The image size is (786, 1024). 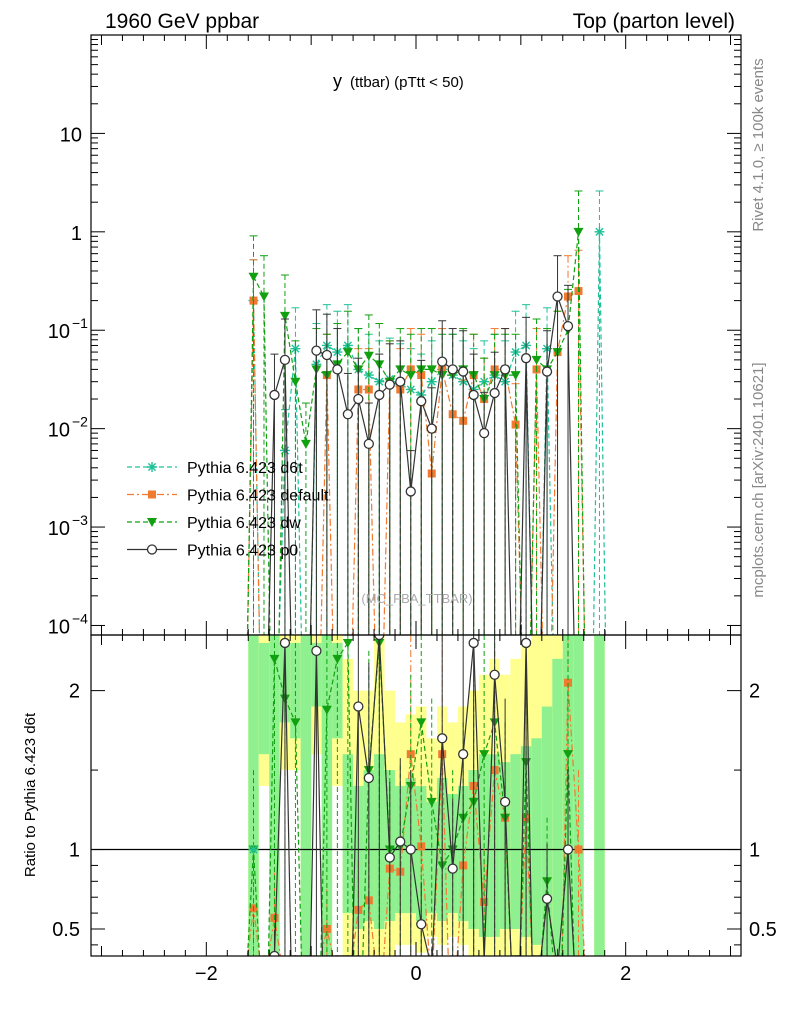 What do you see at coordinates (74, 692) in the screenshot?
I see `ratio-y-tick-label: 2` at bounding box center [74, 692].